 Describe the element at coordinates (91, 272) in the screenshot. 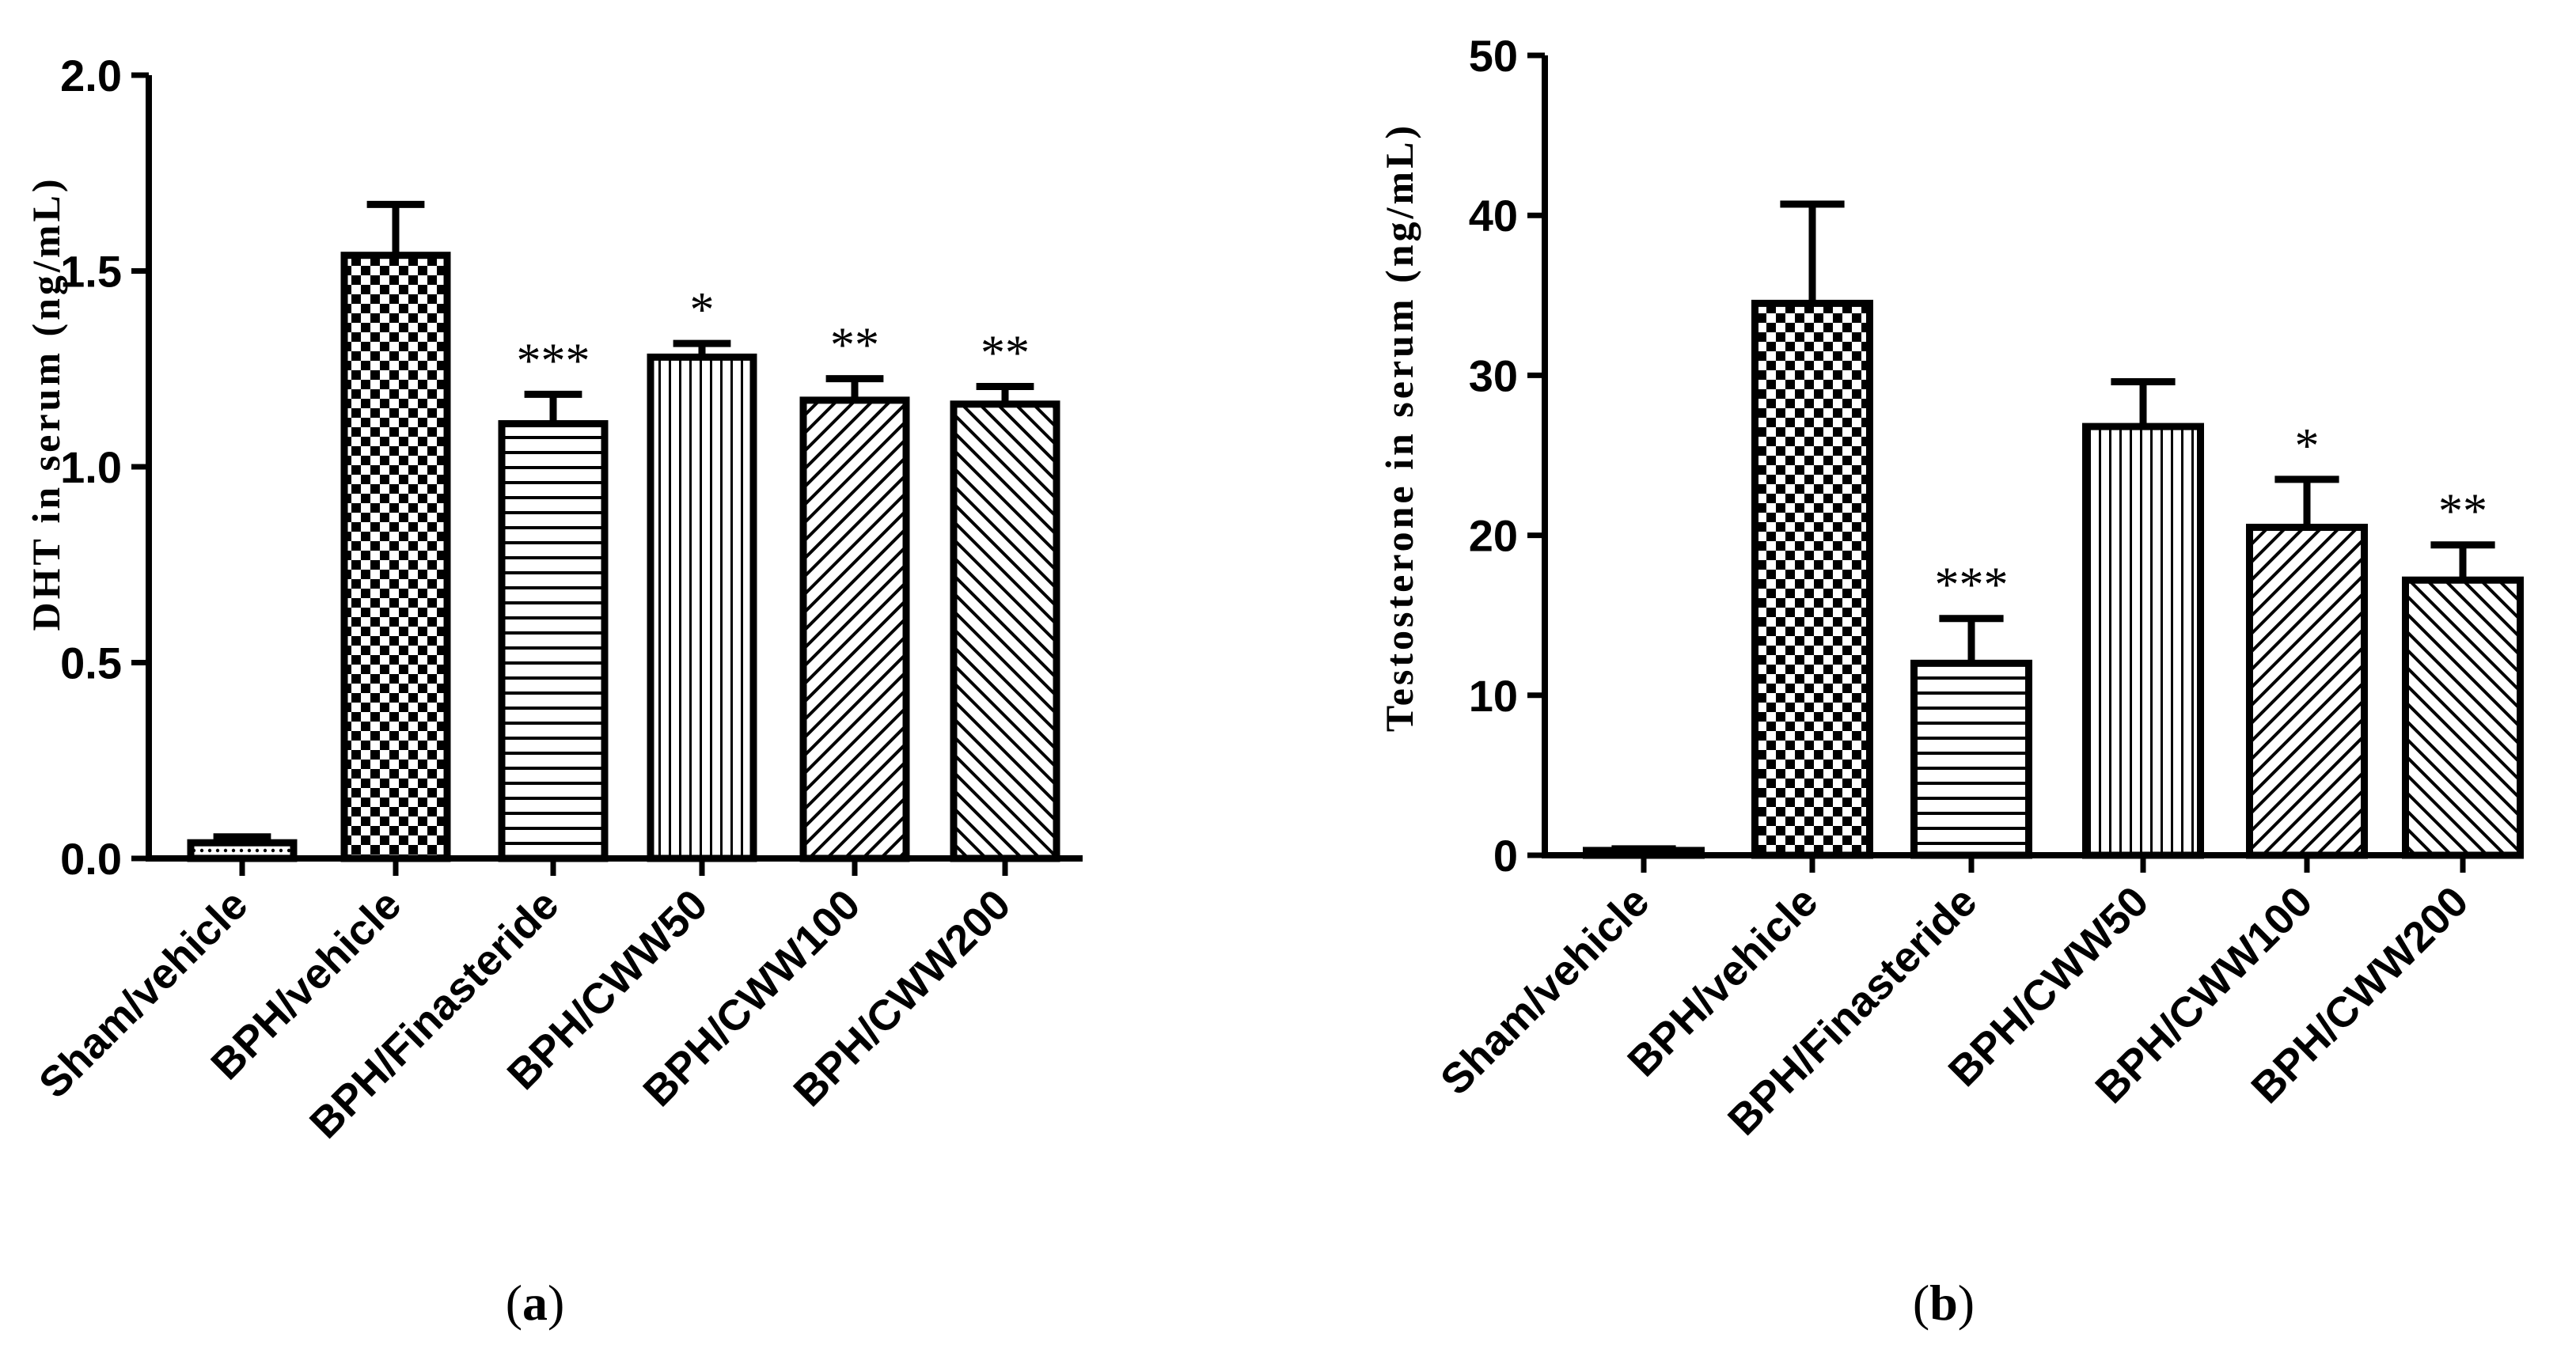

I see `y-tick-label: 1.5` at that location.